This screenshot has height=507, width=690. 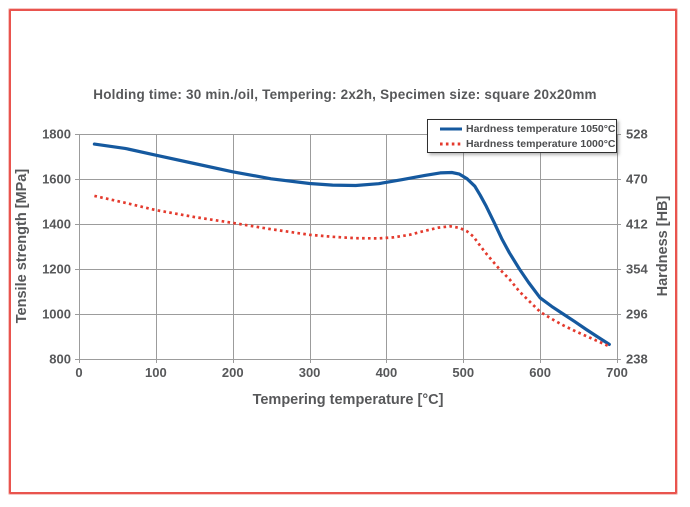 What do you see at coordinates (541, 128) in the screenshot?
I see `legend-label-1050: Hardness temperature 1050°C` at bounding box center [541, 128].